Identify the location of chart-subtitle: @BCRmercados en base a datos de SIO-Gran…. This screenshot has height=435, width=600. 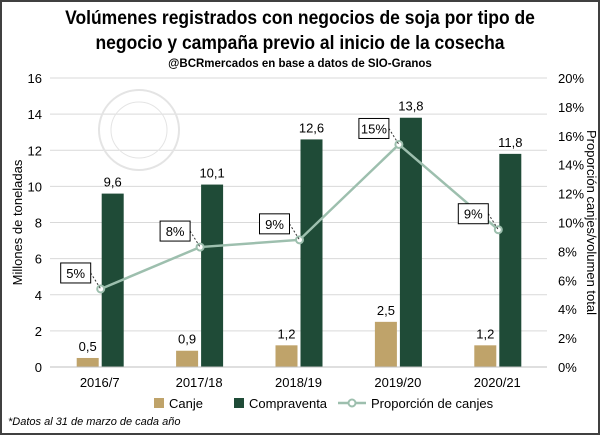
(300, 64).